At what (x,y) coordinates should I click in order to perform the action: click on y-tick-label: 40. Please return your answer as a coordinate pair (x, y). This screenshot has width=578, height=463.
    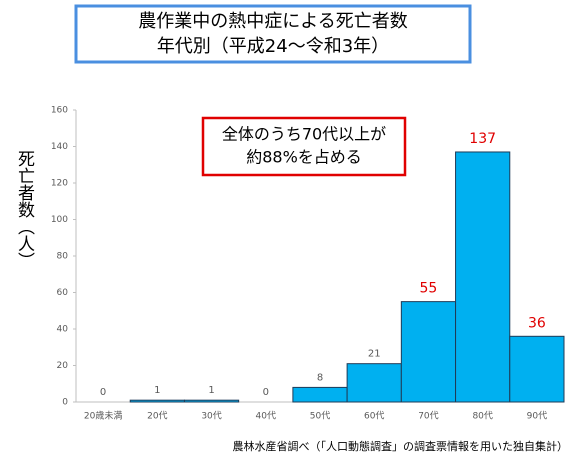
    Looking at the image, I should click on (63, 330).